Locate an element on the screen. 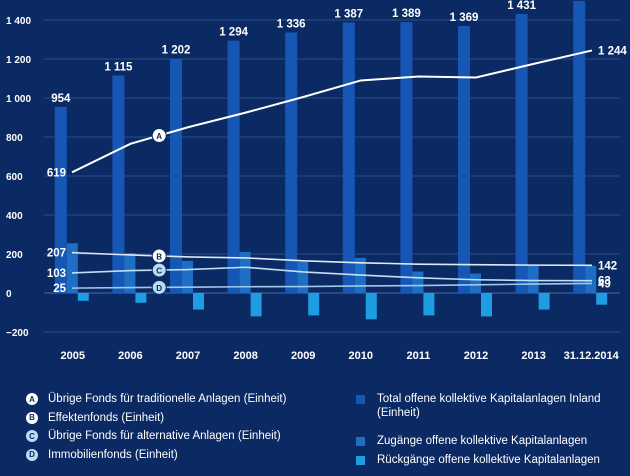 Image resolution: width=630 pixels, height=476 pixels. legend-item-d: D Immobilienfonds (Einheit) is located at coordinates (191, 457).